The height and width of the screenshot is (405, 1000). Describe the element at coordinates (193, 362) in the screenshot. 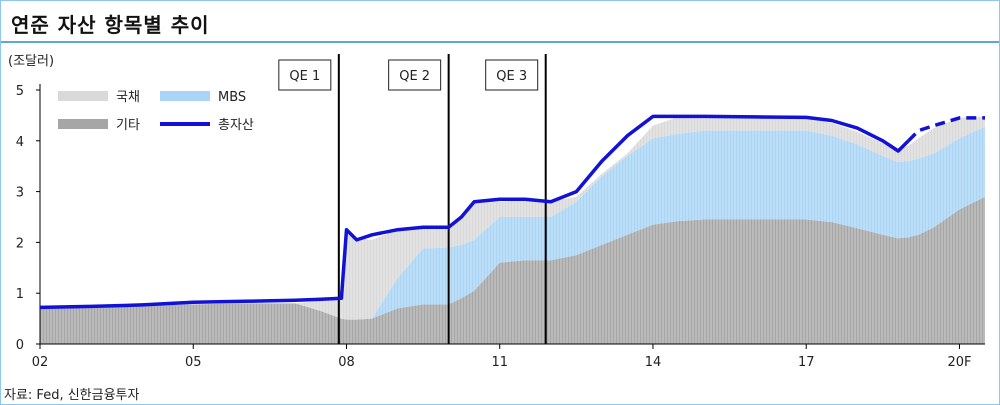

I see `x-tick-label: 05` at that location.